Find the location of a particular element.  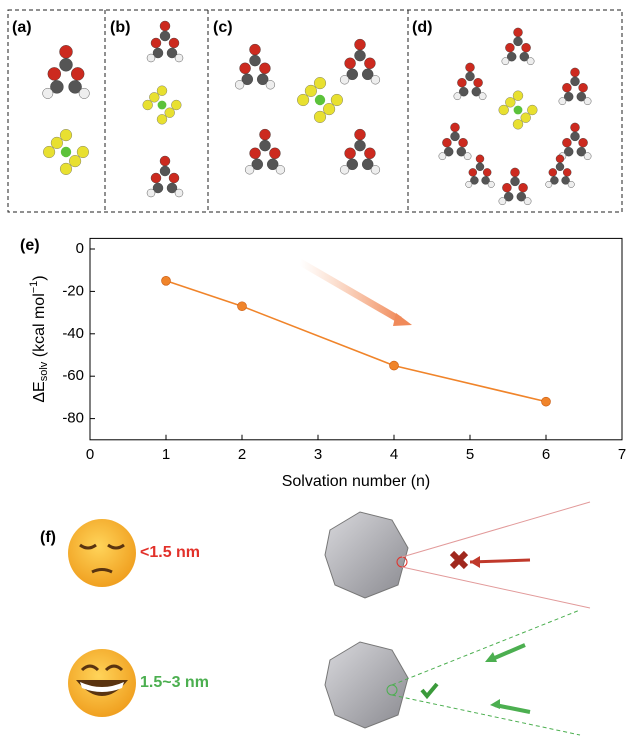

panel-label: (a) is located at coordinates (22, 27).